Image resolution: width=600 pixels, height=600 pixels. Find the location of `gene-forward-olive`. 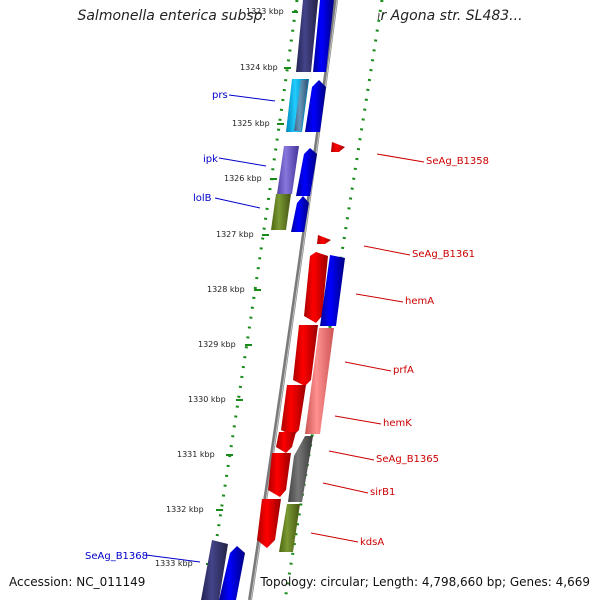

gene-forward-olive is located at coordinates (289, 528).